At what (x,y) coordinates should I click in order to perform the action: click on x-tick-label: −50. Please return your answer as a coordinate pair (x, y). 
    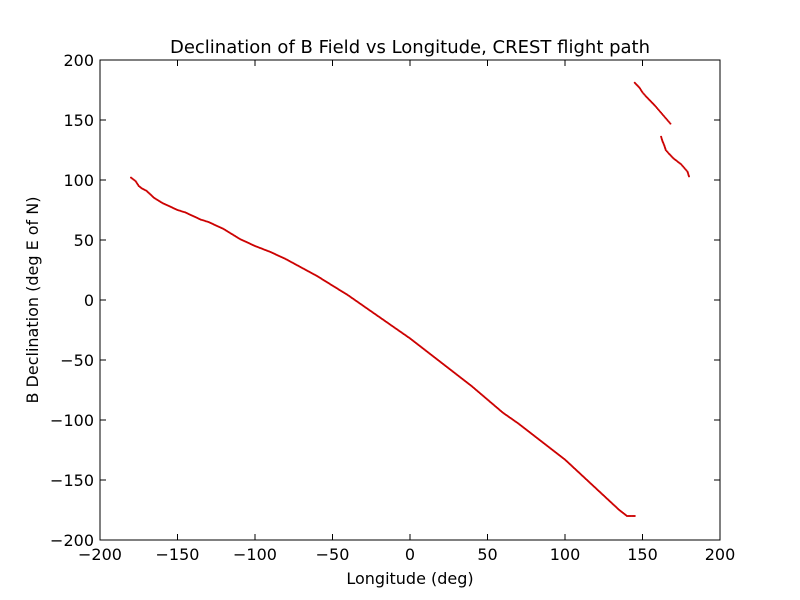
    Looking at the image, I should click on (333, 554).